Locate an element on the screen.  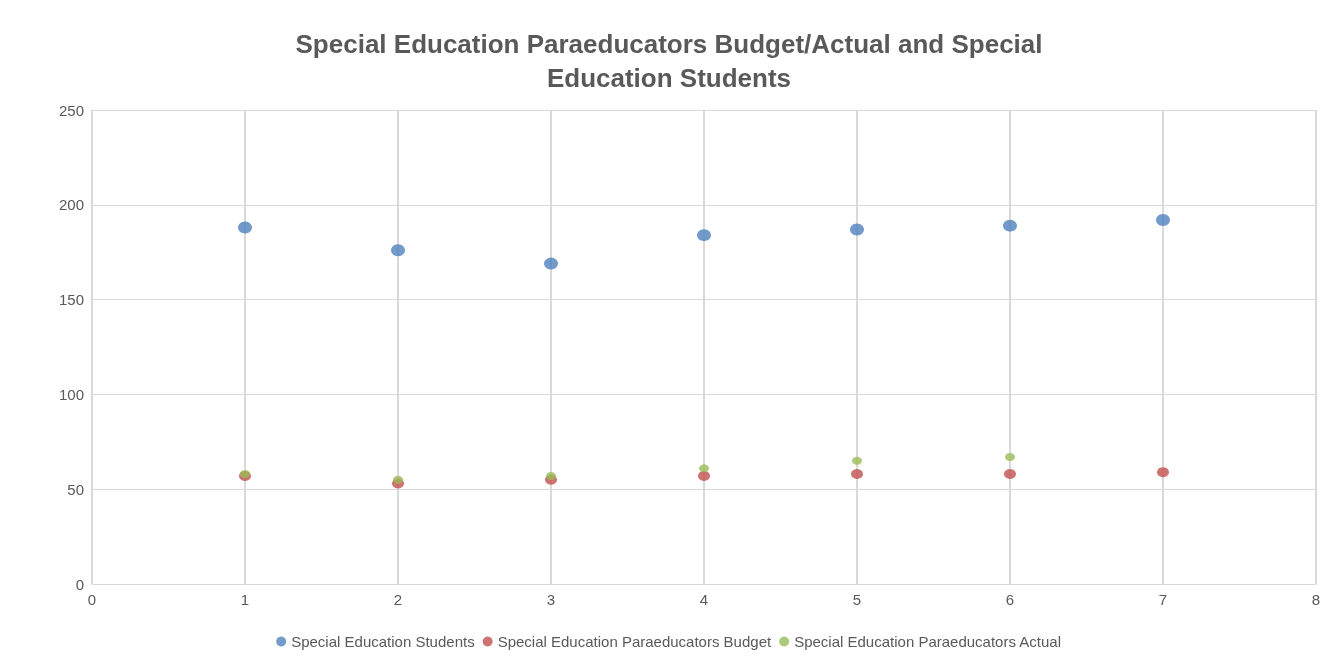
x-tick-label: 5 is located at coordinates (857, 599).